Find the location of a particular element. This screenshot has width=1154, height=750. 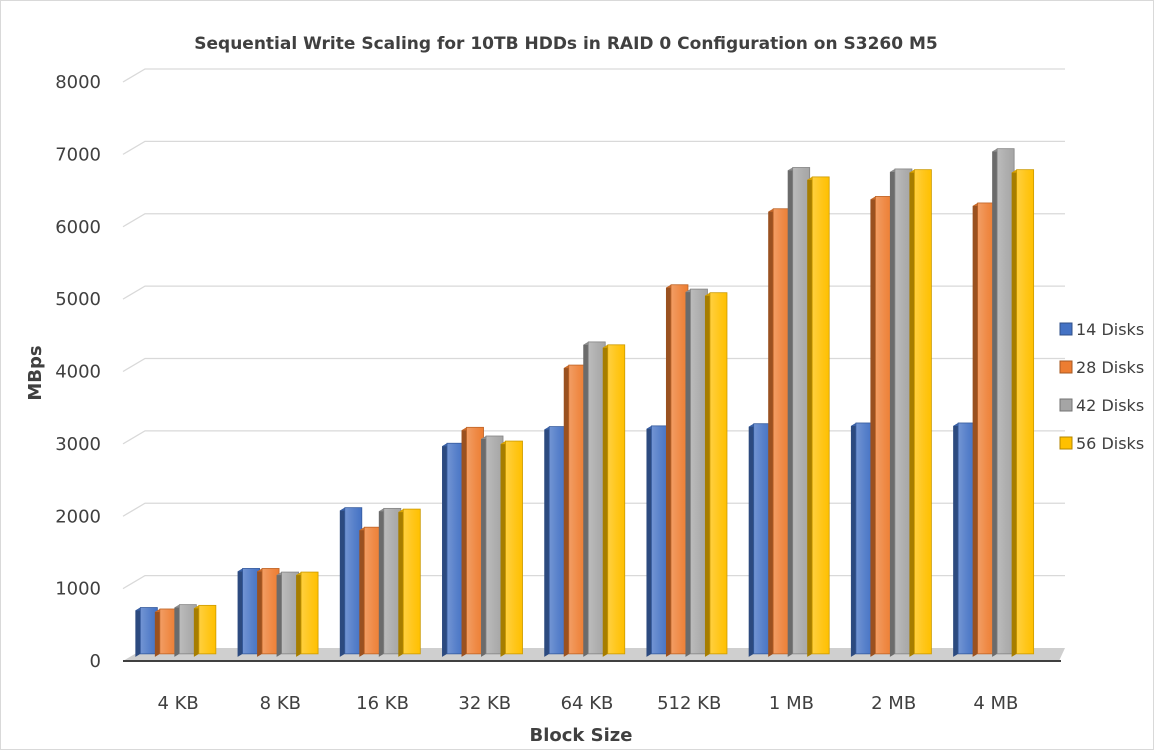

y-tick-label: 4000 is located at coordinates (78, 372).